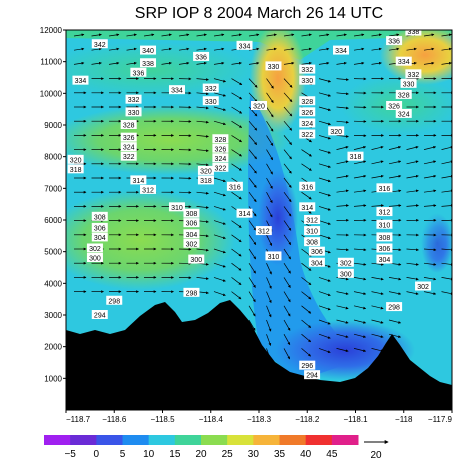 This screenshot has width=474, height=474. I want to click on theta-label-text: 306, so click(385, 249).